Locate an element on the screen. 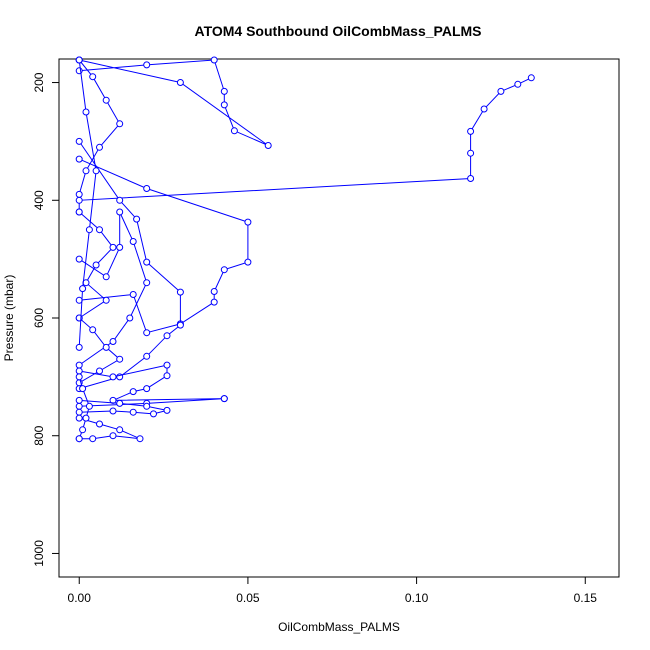  y-tick-label: 600 is located at coordinates (39, 318).